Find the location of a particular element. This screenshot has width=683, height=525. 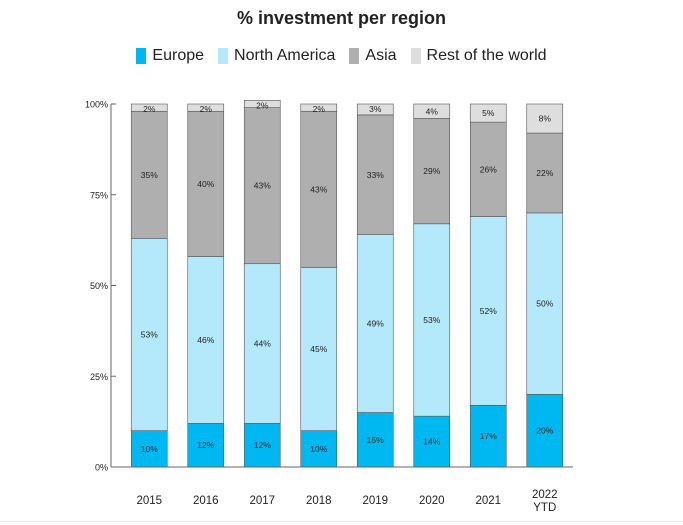

legend-item-rest-of-world: Rest of the world is located at coordinates (478, 56).